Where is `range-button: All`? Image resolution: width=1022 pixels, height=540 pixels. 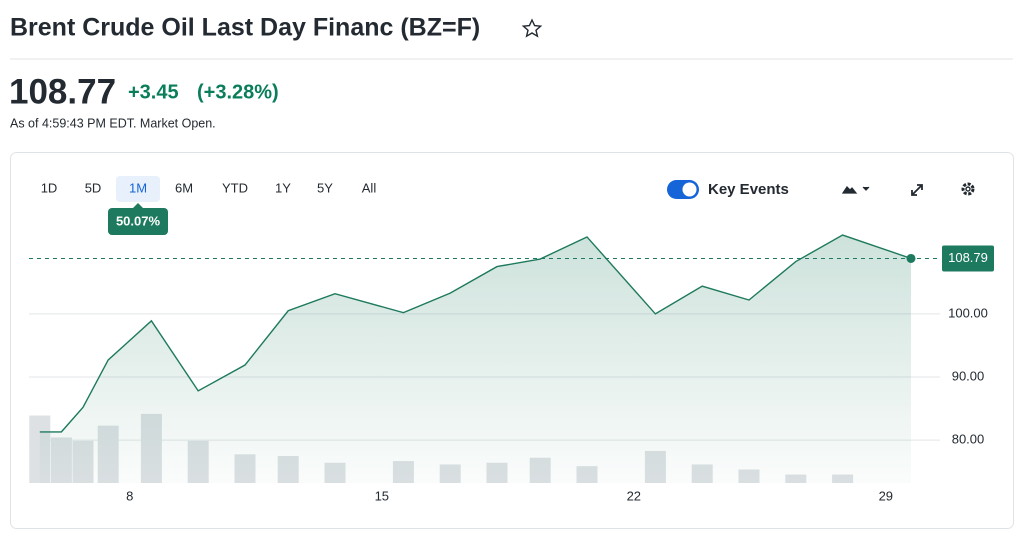 range-button: All is located at coordinates (369, 187).